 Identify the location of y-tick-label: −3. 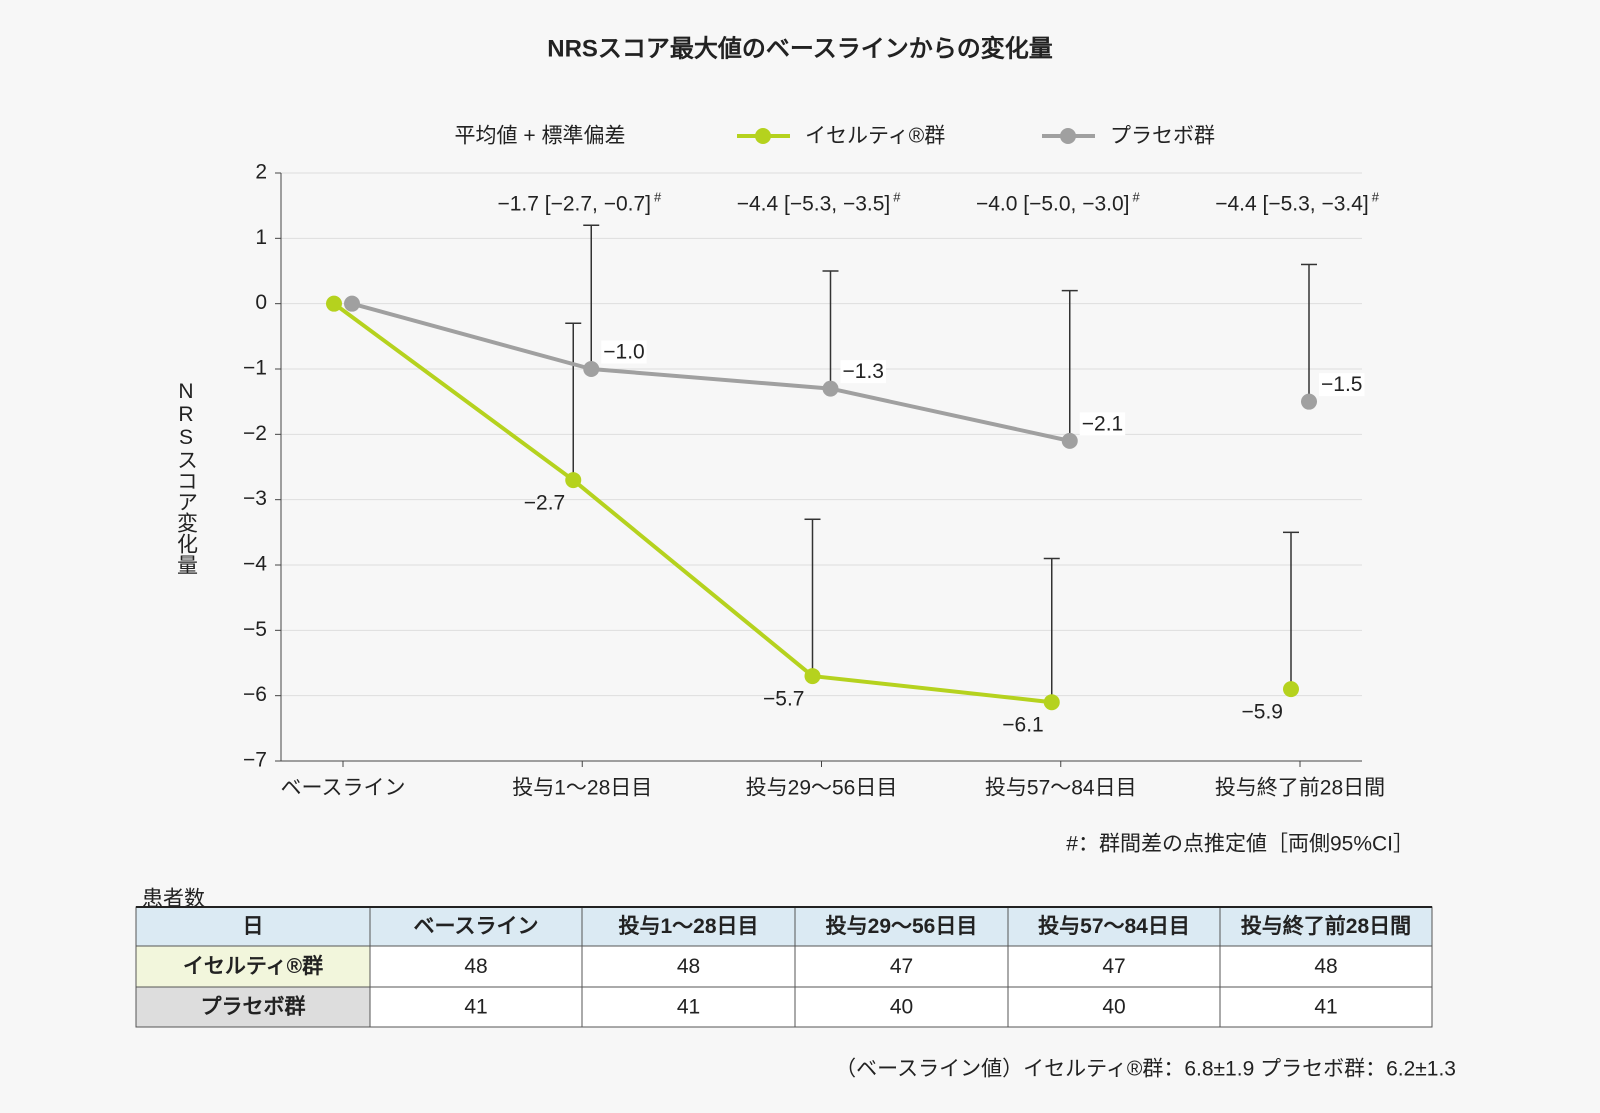
(255, 498).